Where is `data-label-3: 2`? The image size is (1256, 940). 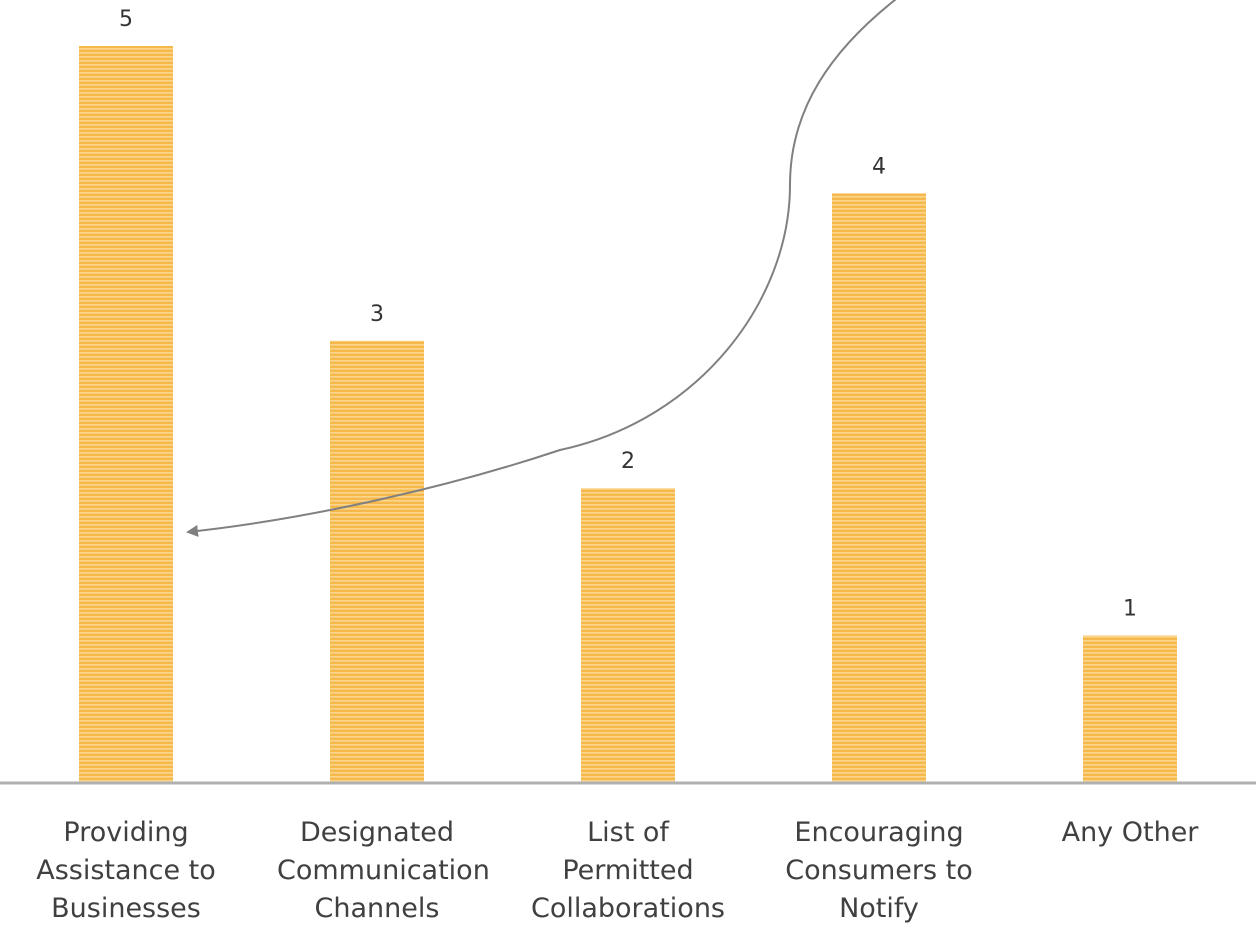 data-label-3: 2 is located at coordinates (628, 461).